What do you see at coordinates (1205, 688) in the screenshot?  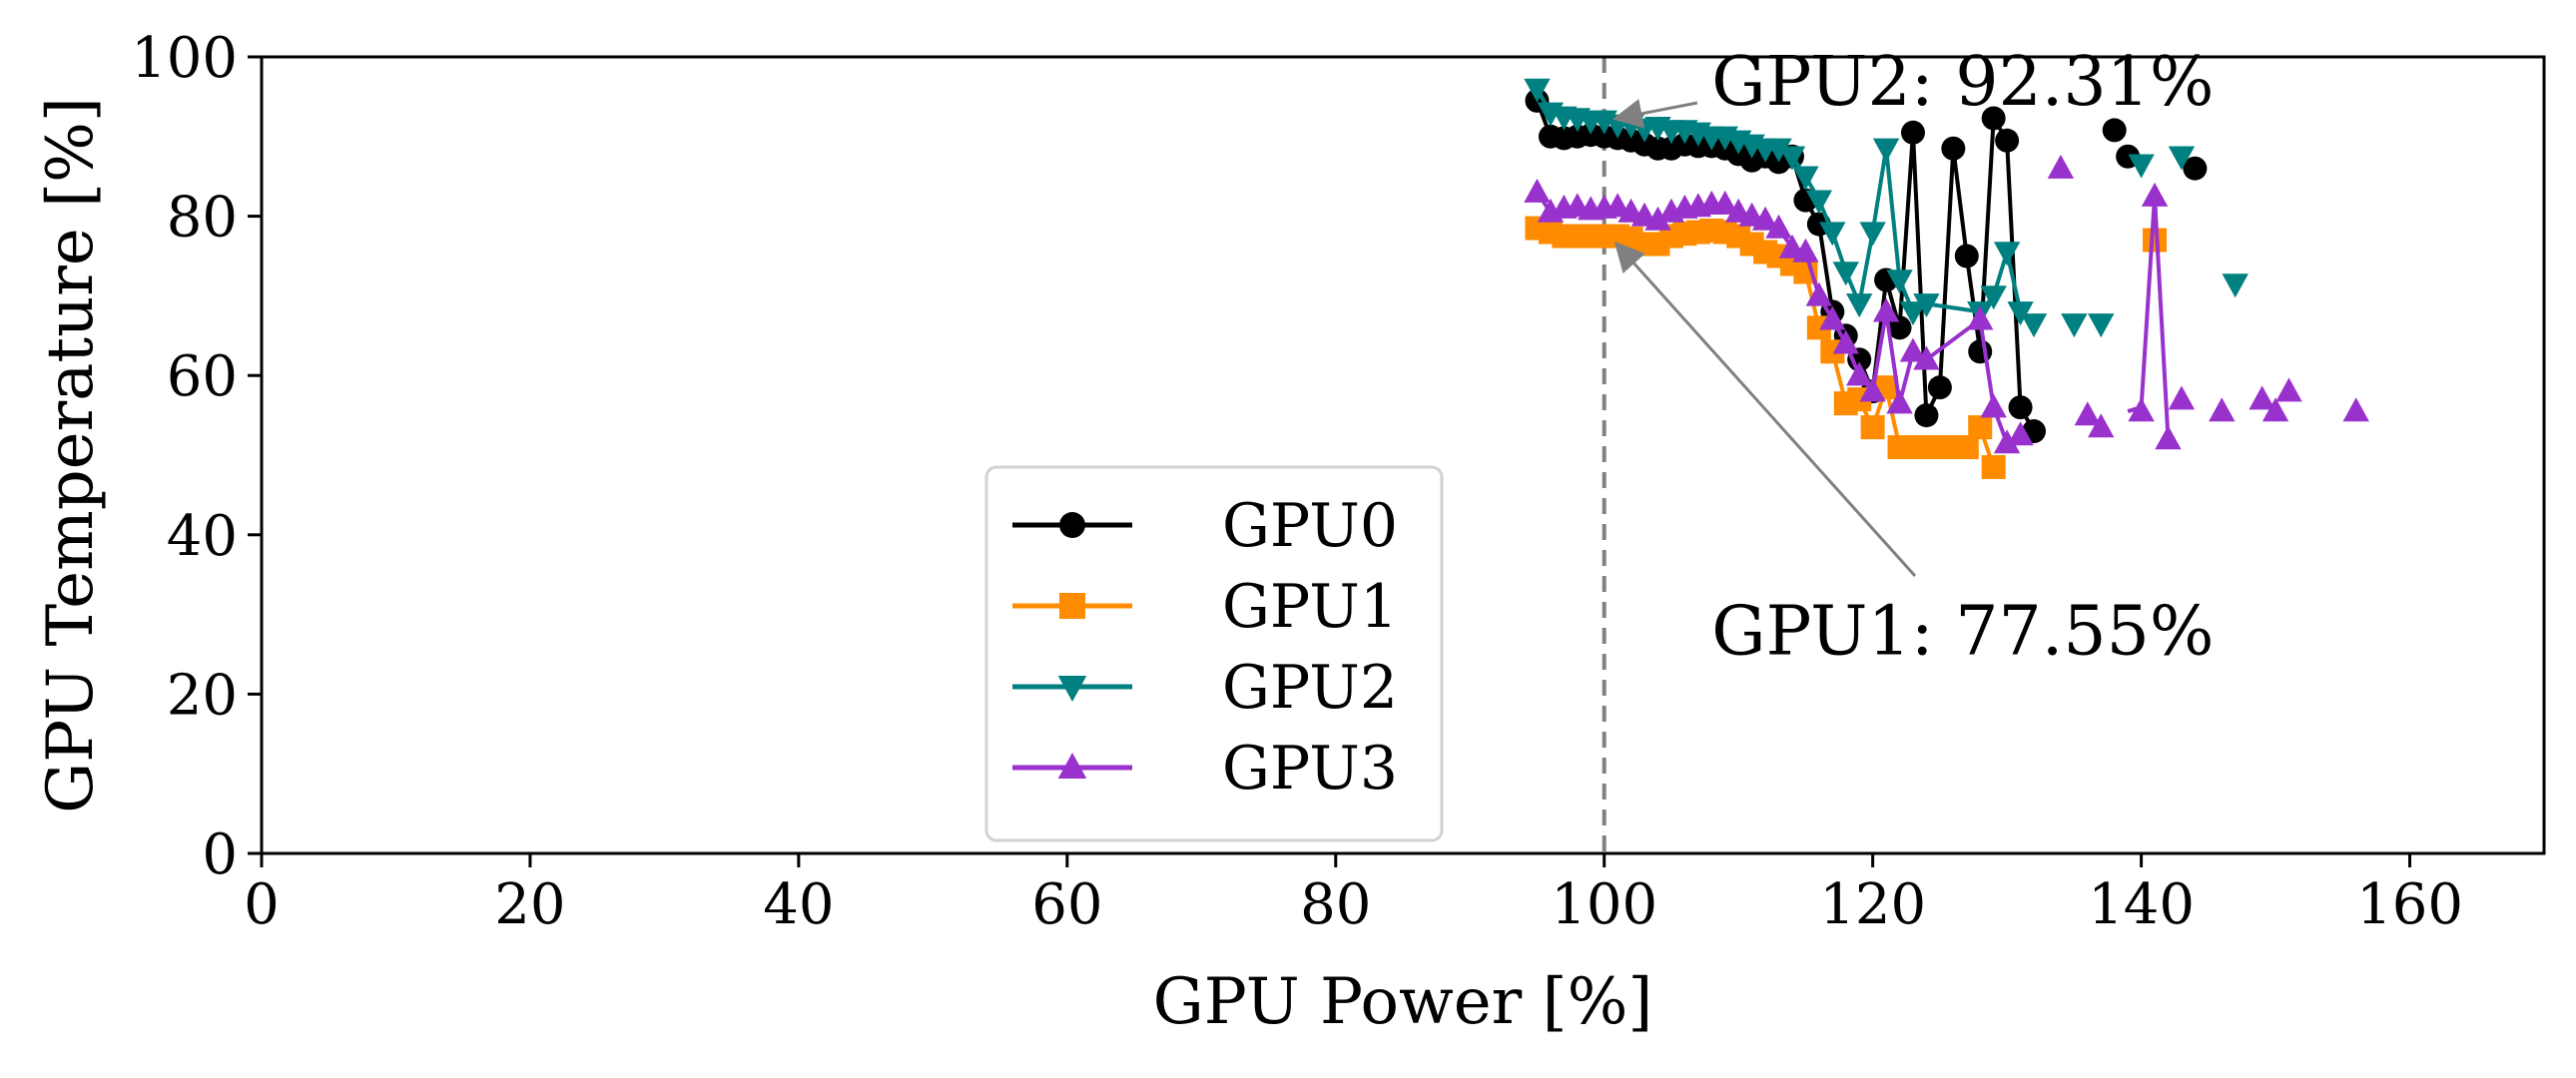 I see `legend-entry-gpu2: GPU2` at bounding box center [1205, 688].